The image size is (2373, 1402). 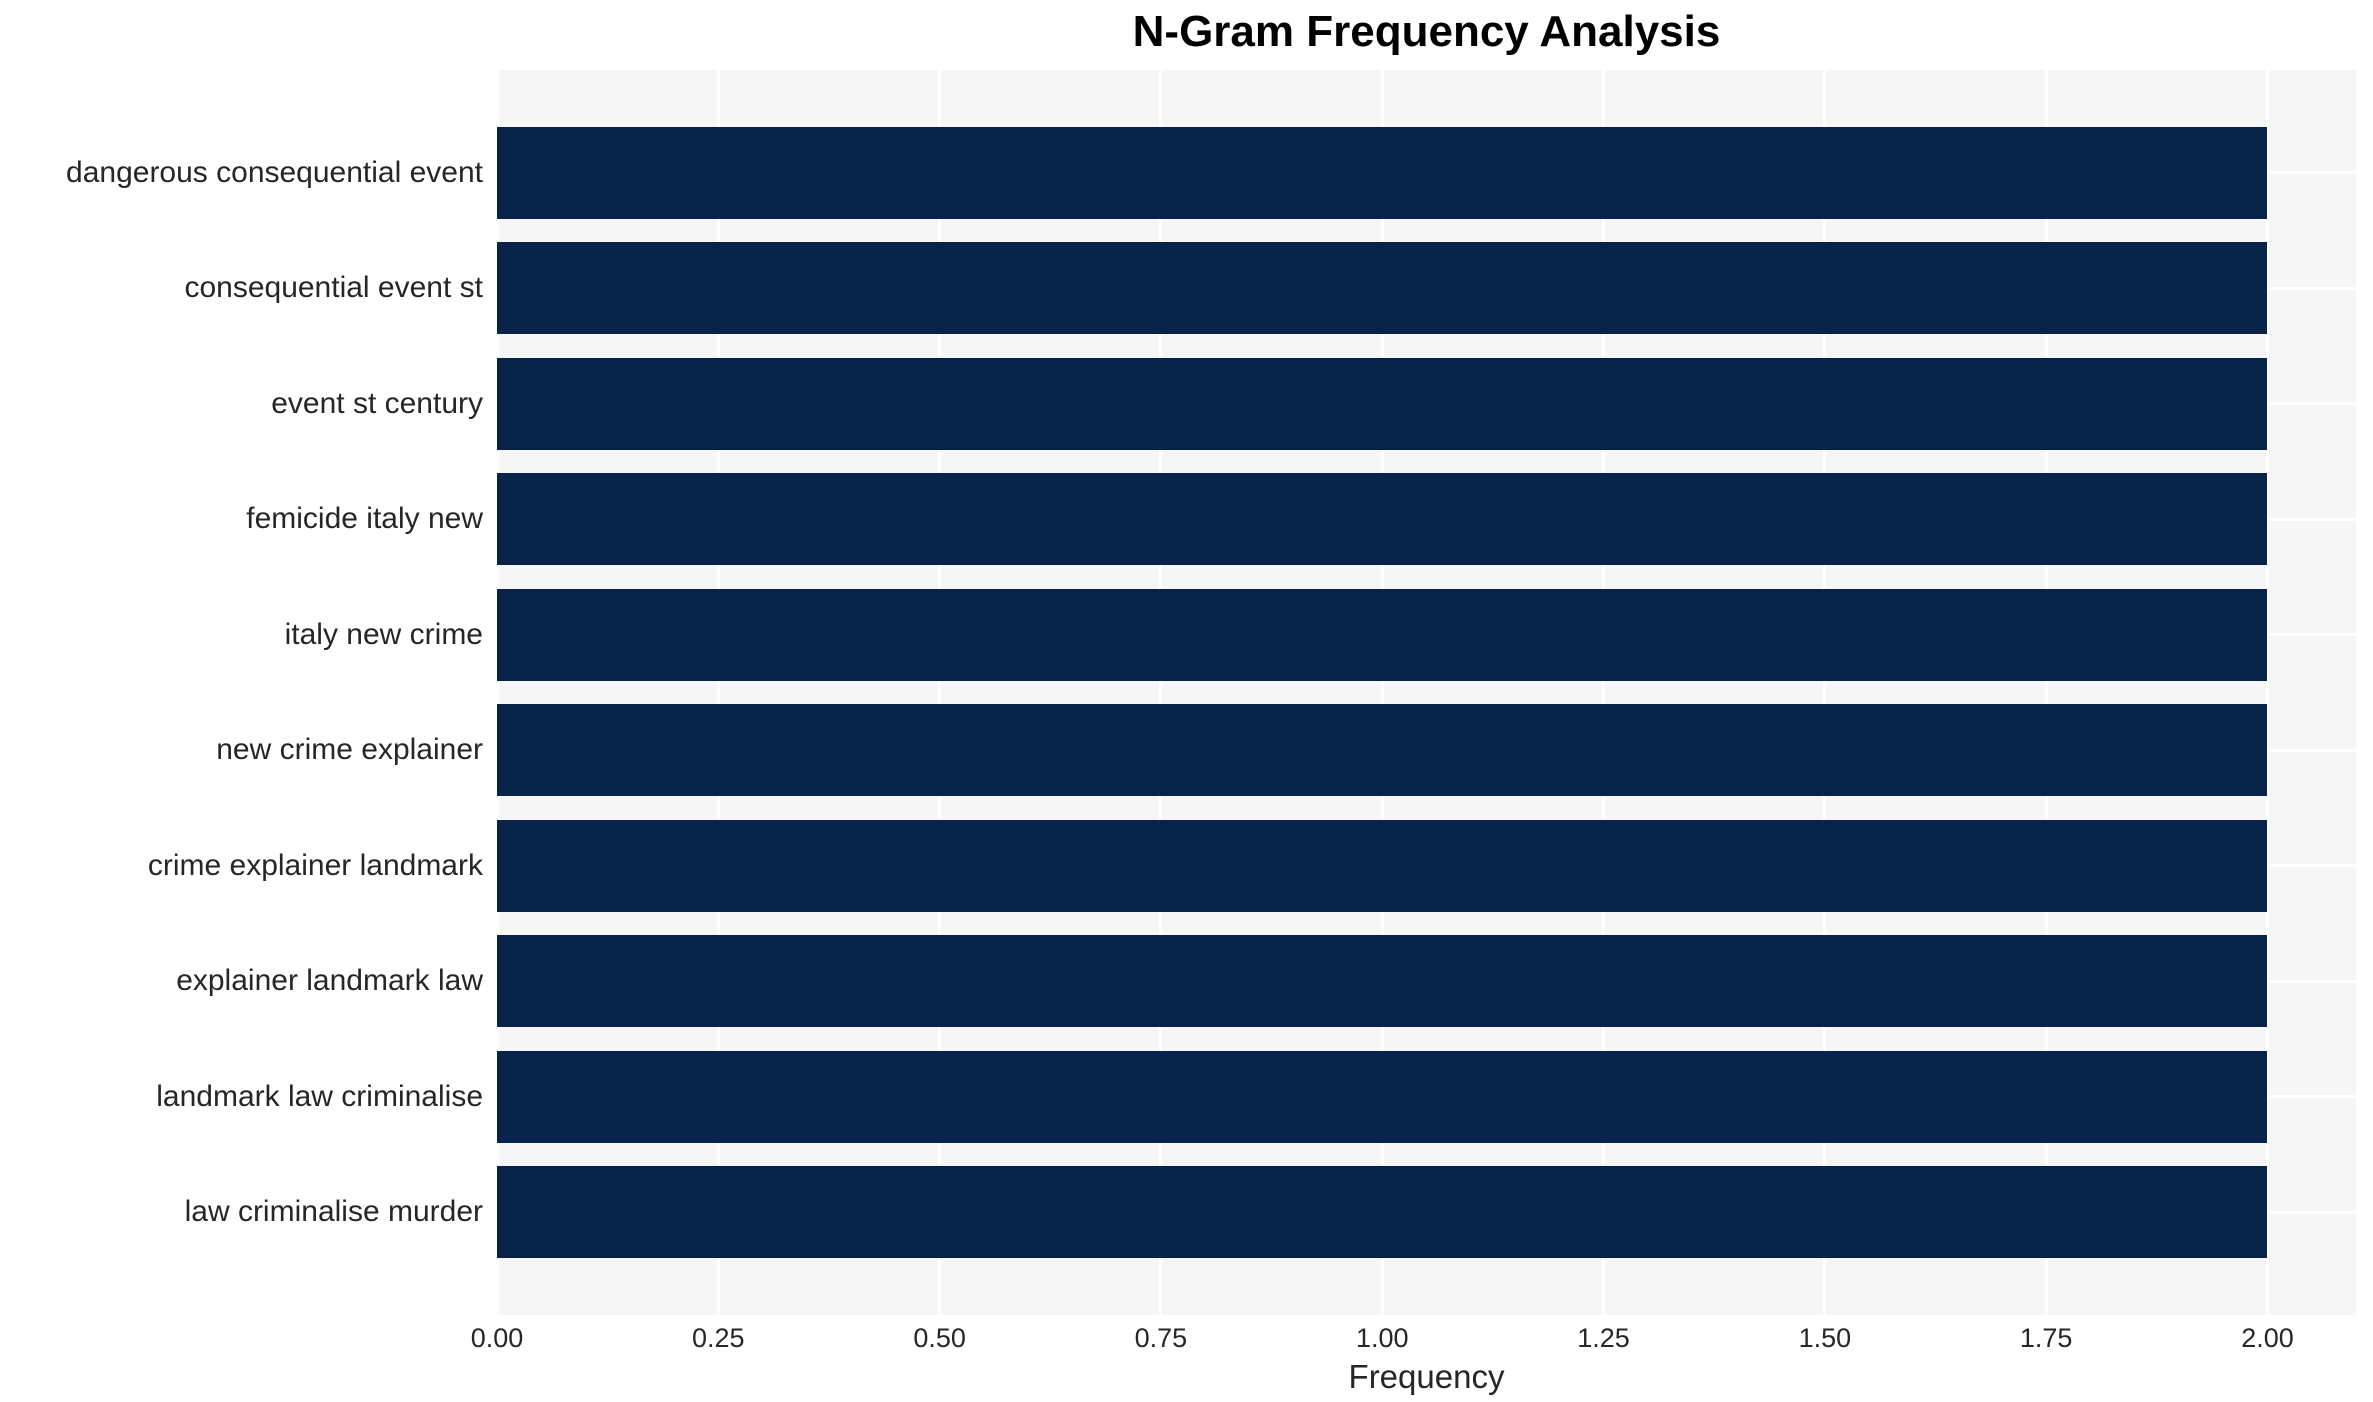 I want to click on x-tick-label: 1.75, so click(x=2046, y=1338).